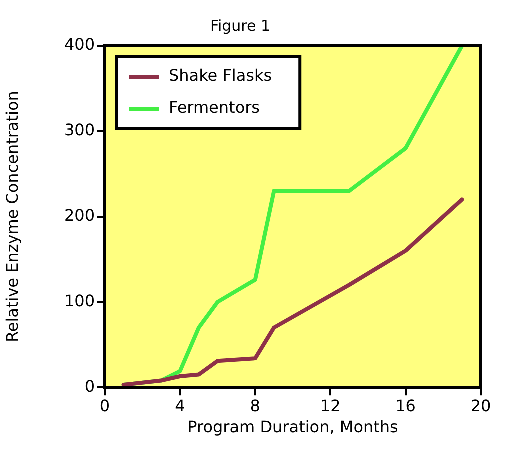 This screenshot has height=458, width=513. Describe the element at coordinates (214, 108) in the screenshot. I see `legend-label: Fermentors` at that location.